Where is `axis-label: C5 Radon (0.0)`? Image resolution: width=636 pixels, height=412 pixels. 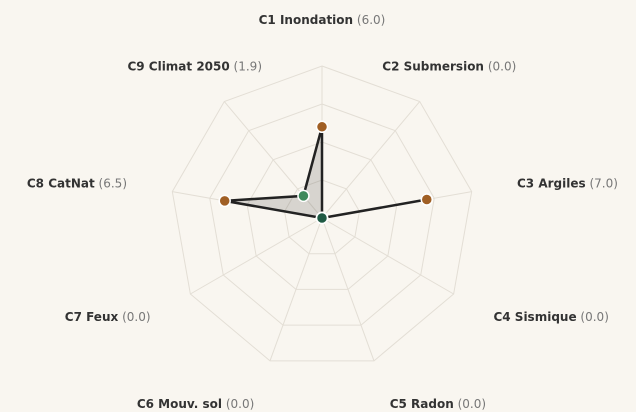
axis-label: C5 Radon (0.0) is located at coordinates (438, 404).